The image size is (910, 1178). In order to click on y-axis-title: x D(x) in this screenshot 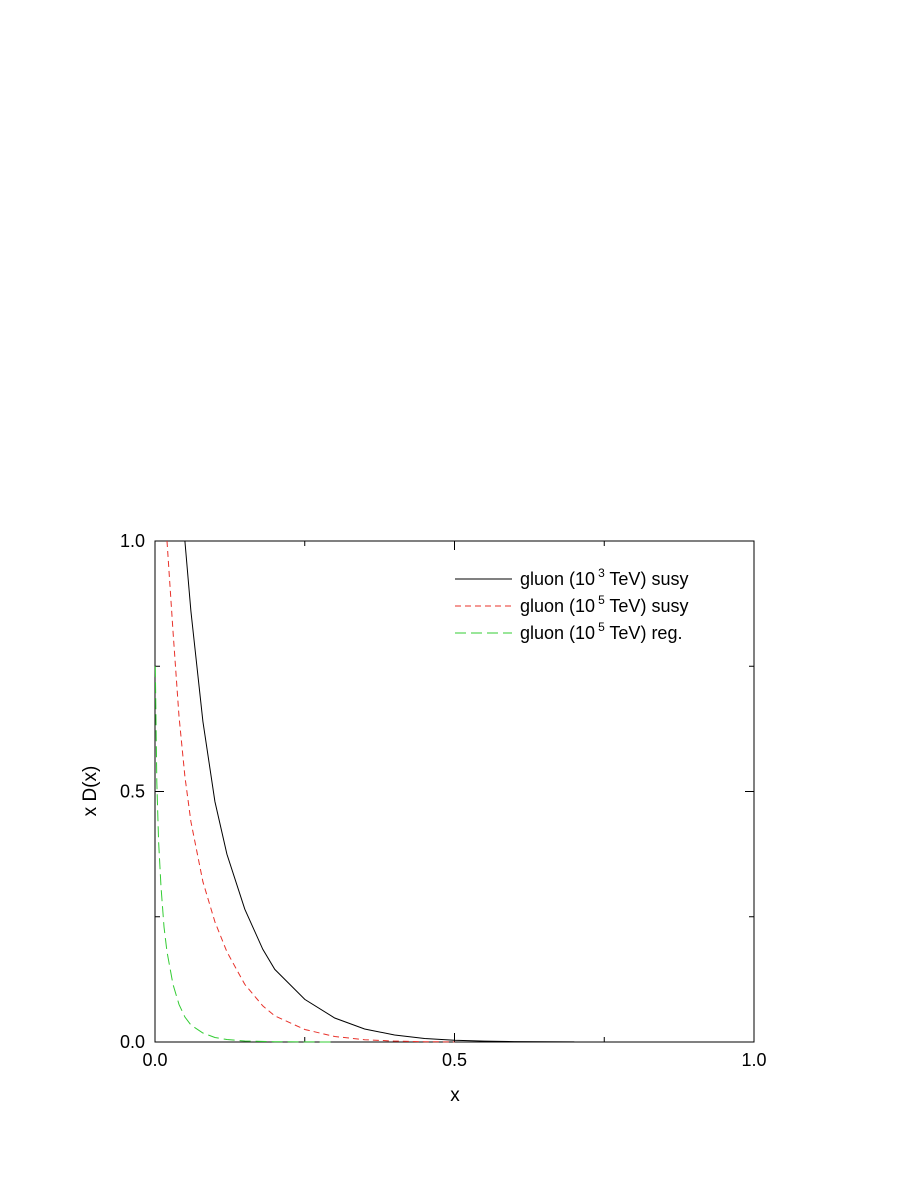, I will do `click(90, 791)`.